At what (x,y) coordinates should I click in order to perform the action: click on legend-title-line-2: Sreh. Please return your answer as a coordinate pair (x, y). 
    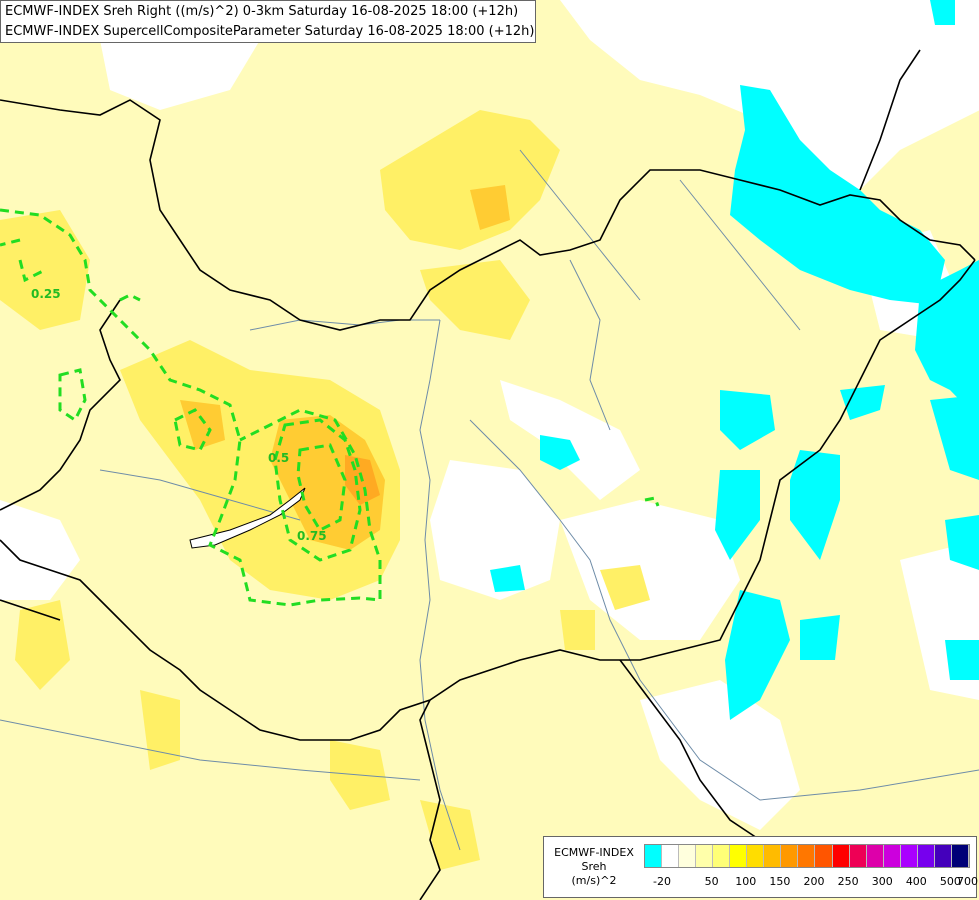
    Looking at the image, I should click on (594, 866).